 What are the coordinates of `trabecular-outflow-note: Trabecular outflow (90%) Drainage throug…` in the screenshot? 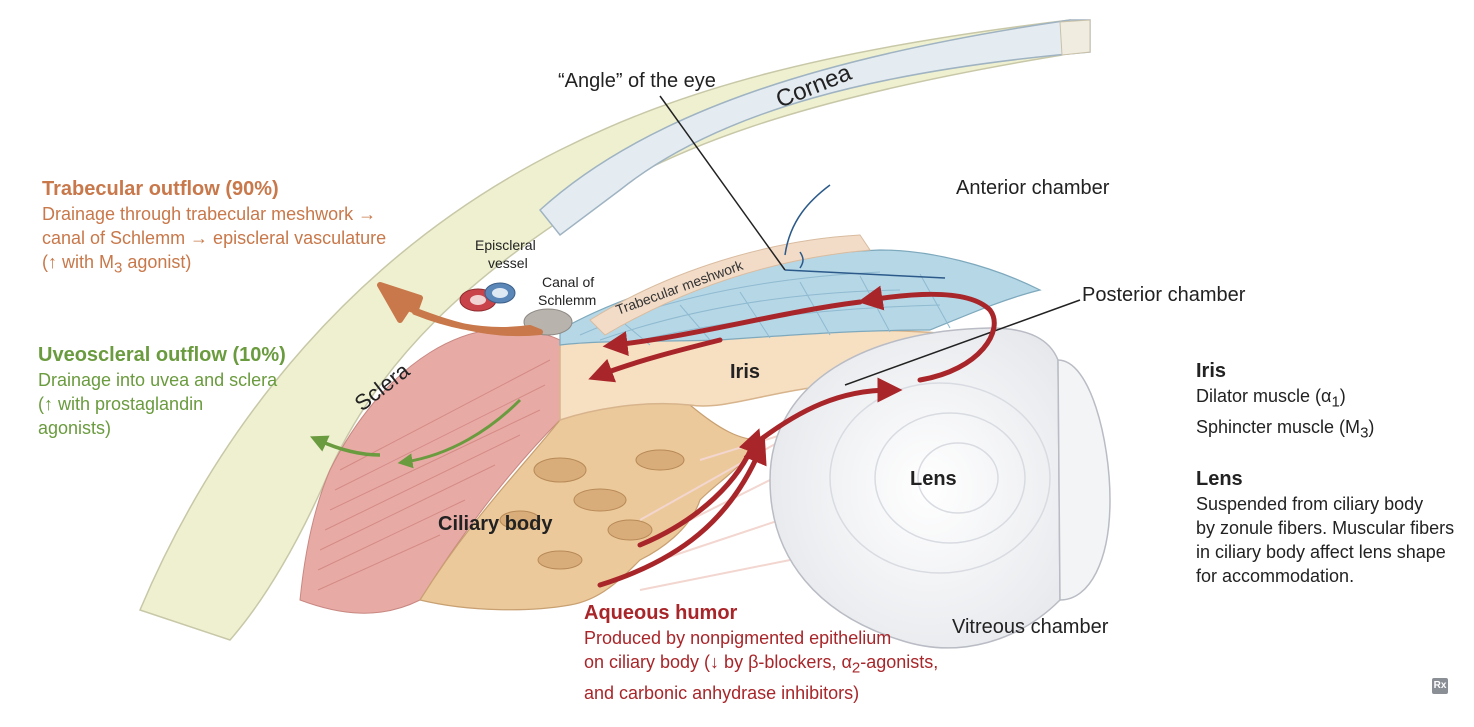 It's located at (232, 228).